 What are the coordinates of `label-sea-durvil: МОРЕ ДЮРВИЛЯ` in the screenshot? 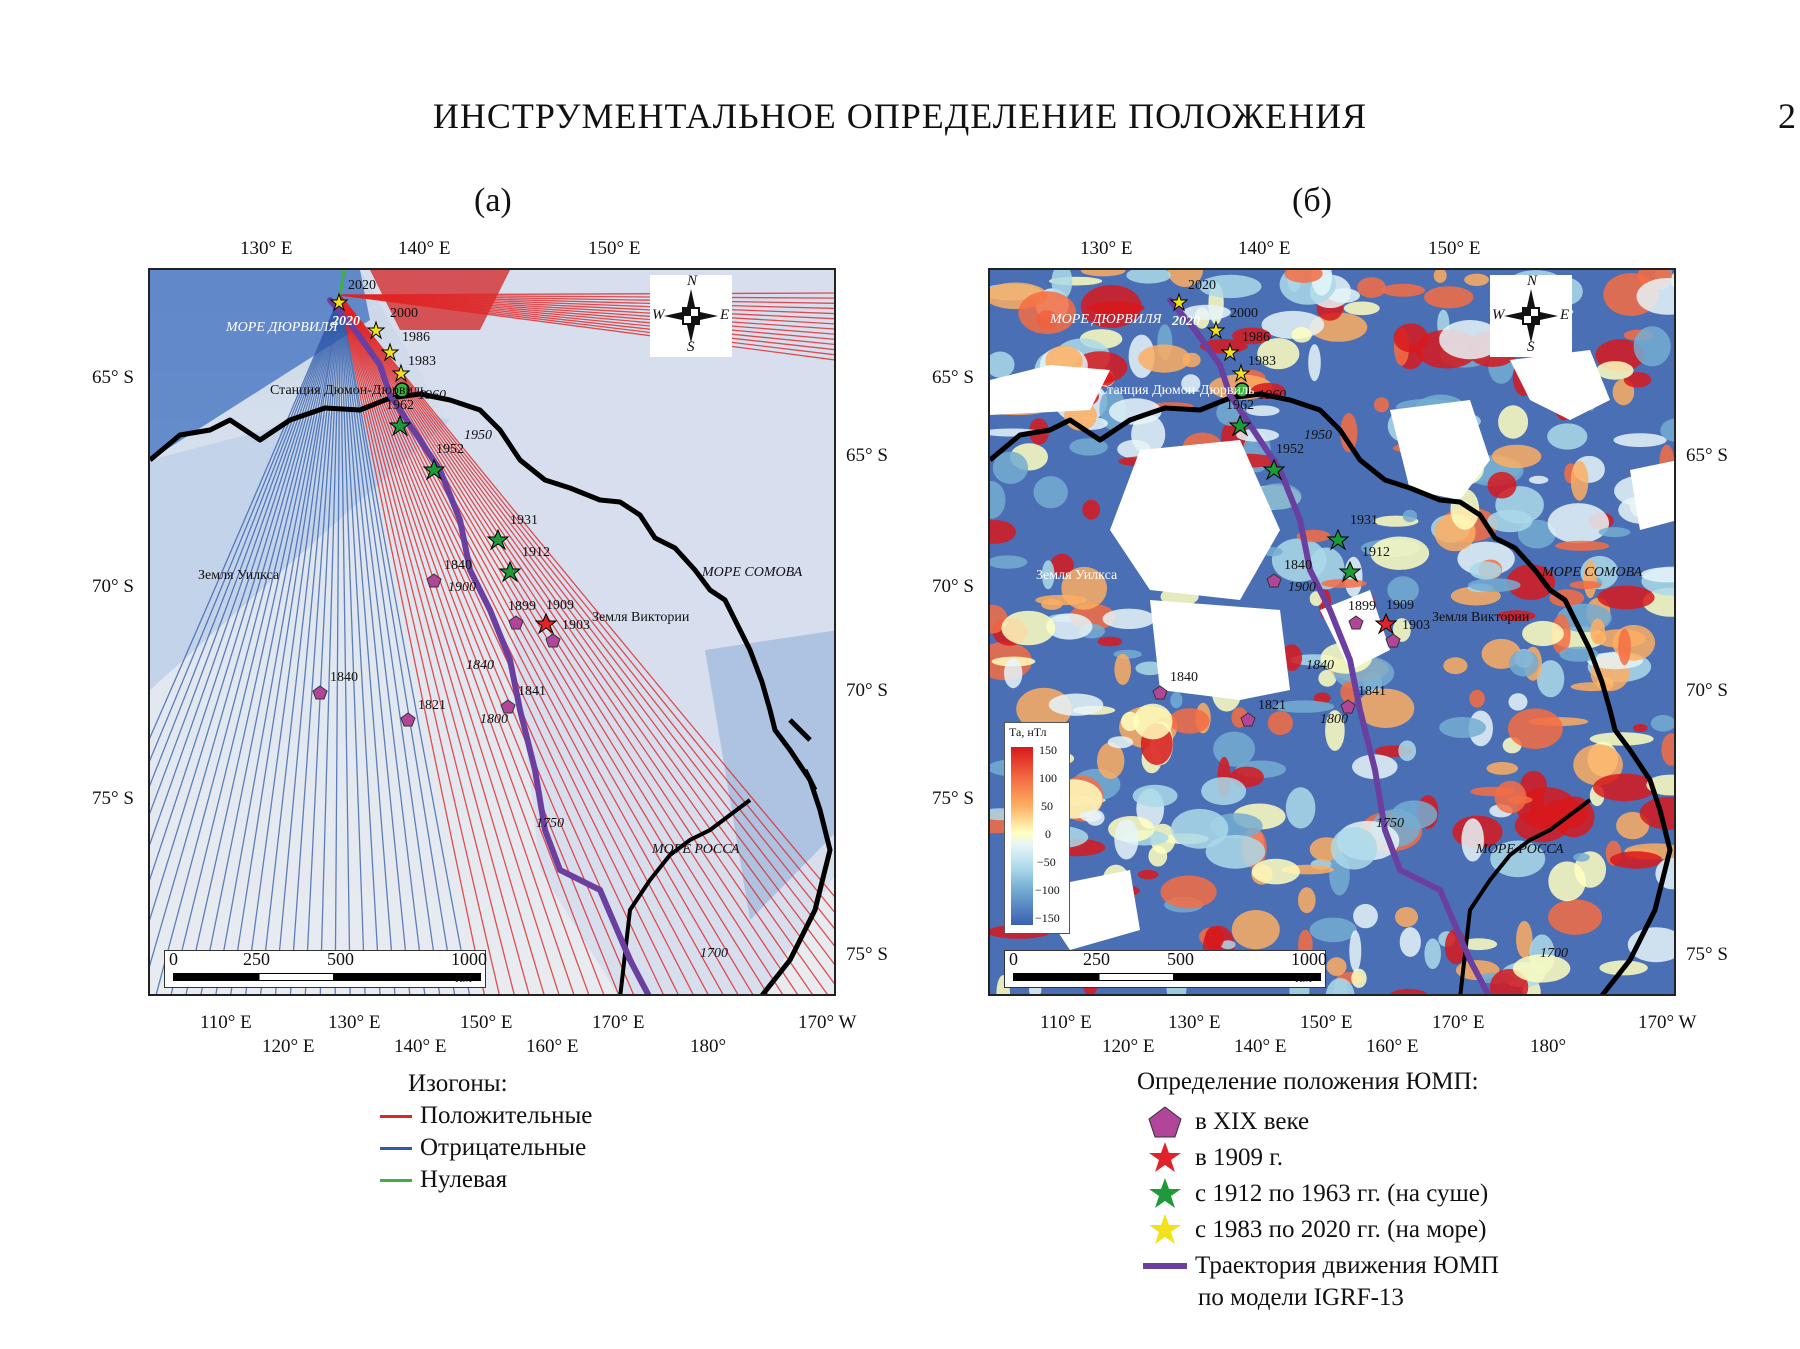 It's located at (1106, 319).